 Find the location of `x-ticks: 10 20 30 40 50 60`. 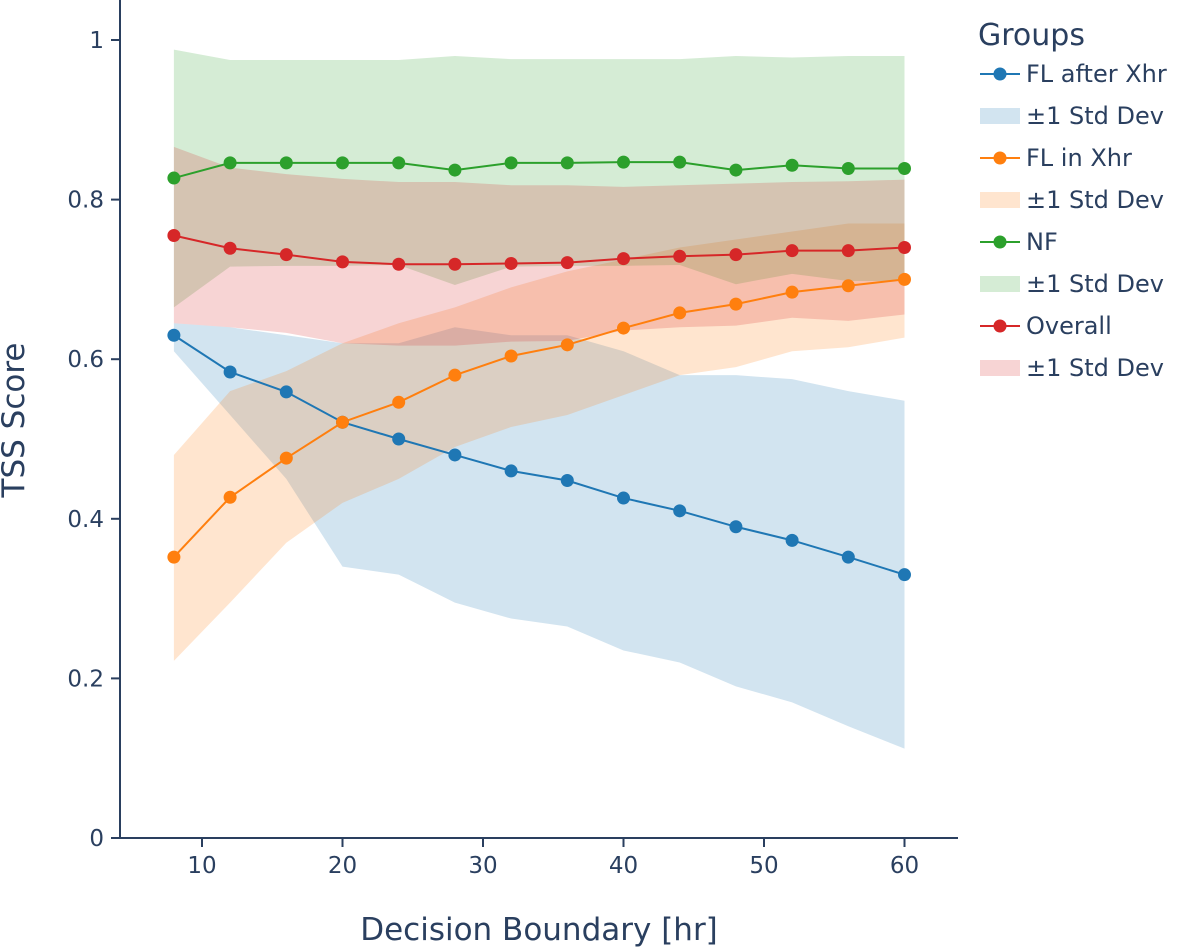

x-ticks: 10 20 30 40 50 60 is located at coordinates (553, 858).